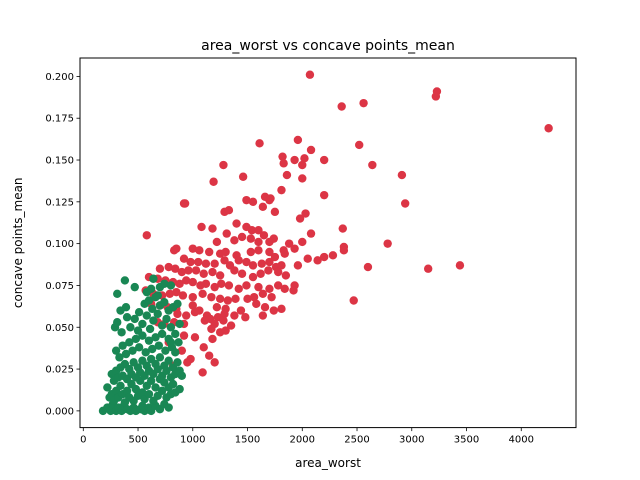 This screenshot has width=640, height=480. I want to click on y-tick-label: 0.150, so click(59, 161).